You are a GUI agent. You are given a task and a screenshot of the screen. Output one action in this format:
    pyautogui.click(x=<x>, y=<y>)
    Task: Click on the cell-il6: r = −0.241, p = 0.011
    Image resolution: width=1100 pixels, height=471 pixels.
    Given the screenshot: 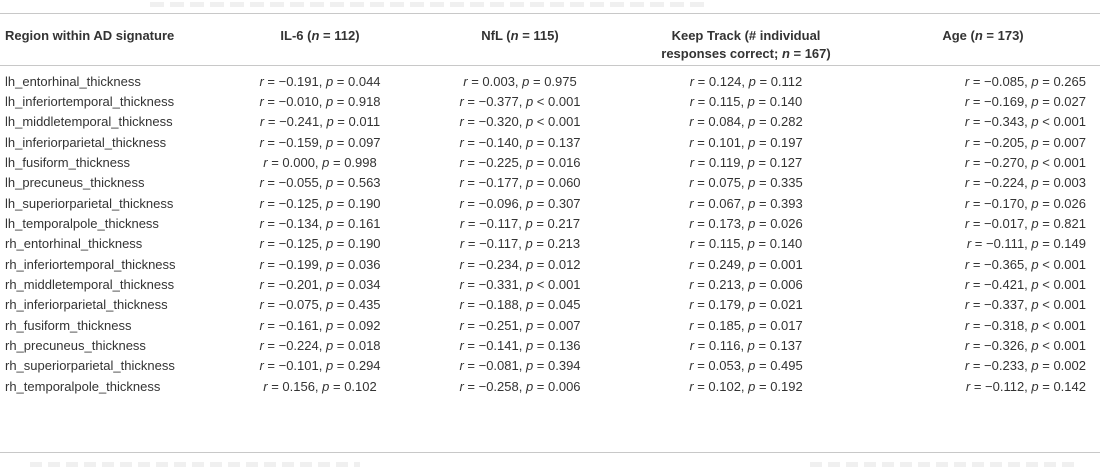 What is the action you would take?
    pyautogui.click(x=320, y=122)
    